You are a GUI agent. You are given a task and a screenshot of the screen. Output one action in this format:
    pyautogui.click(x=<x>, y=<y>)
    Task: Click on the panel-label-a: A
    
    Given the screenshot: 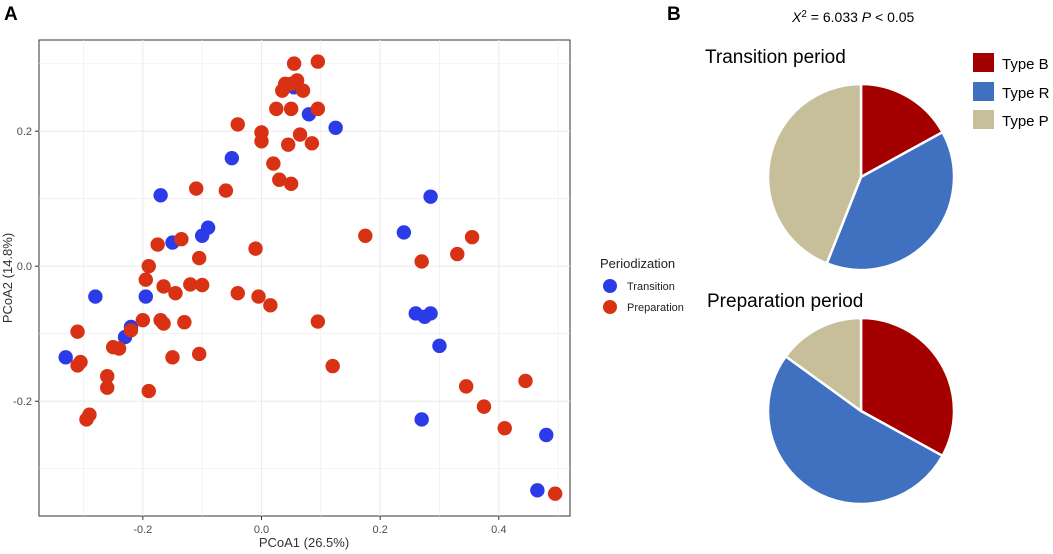 What is the action you would take?
    pyautogui.click(x=11, y=14)
    